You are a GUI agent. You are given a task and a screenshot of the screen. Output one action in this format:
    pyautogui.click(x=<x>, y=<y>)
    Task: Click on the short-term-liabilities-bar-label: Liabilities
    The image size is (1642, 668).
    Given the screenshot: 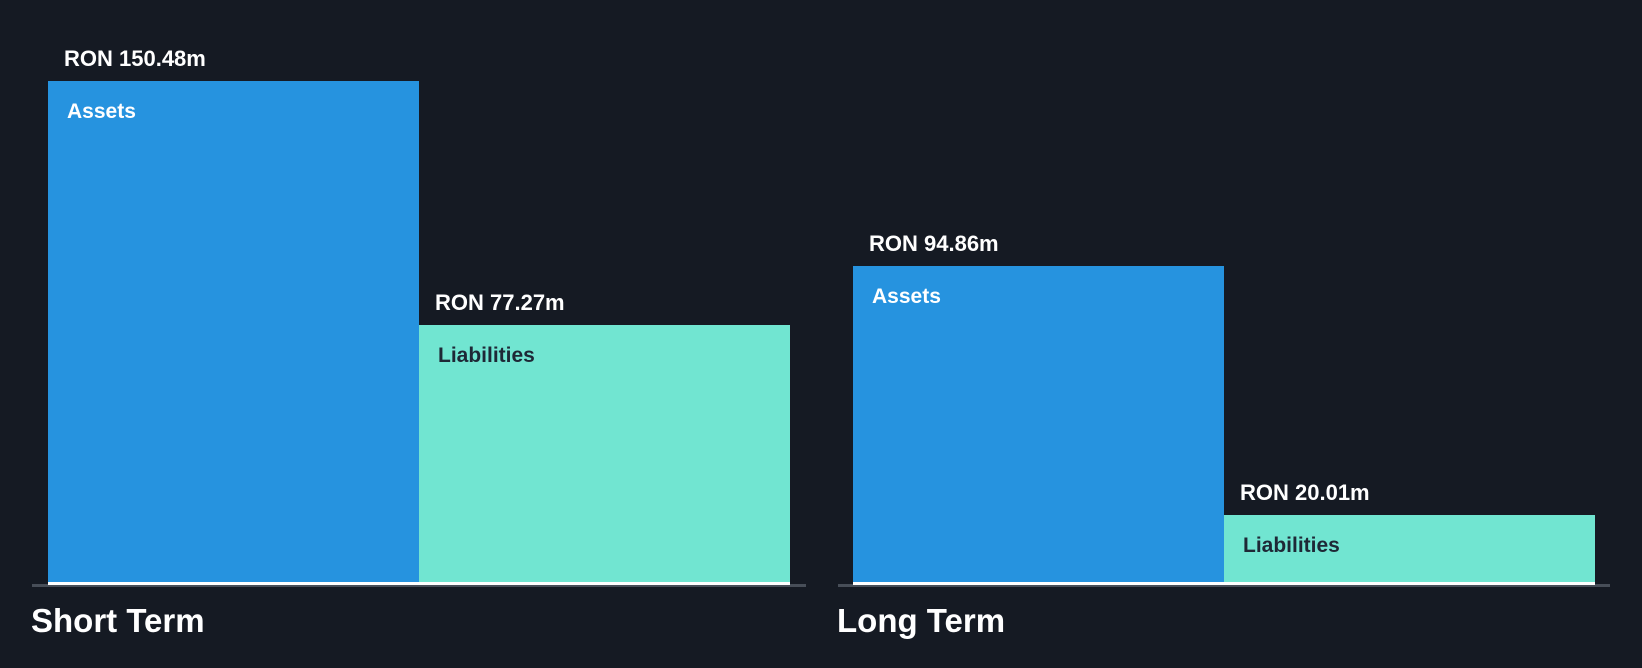 What is the action you would take?
    pyautogui.click(x=486, y=355)
    